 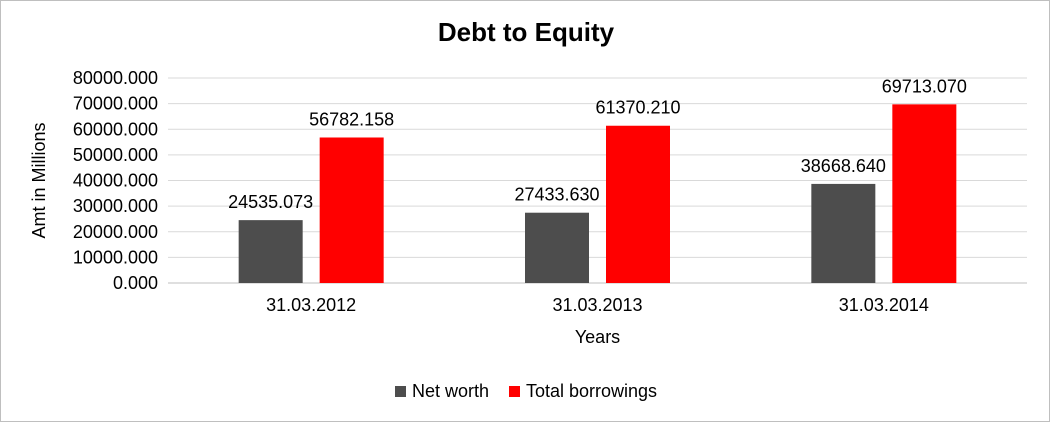 What do you see at coordinates (924, 86) in the screenshot?
I see `data-label: 69713.070` at bounding box center [924, 86].